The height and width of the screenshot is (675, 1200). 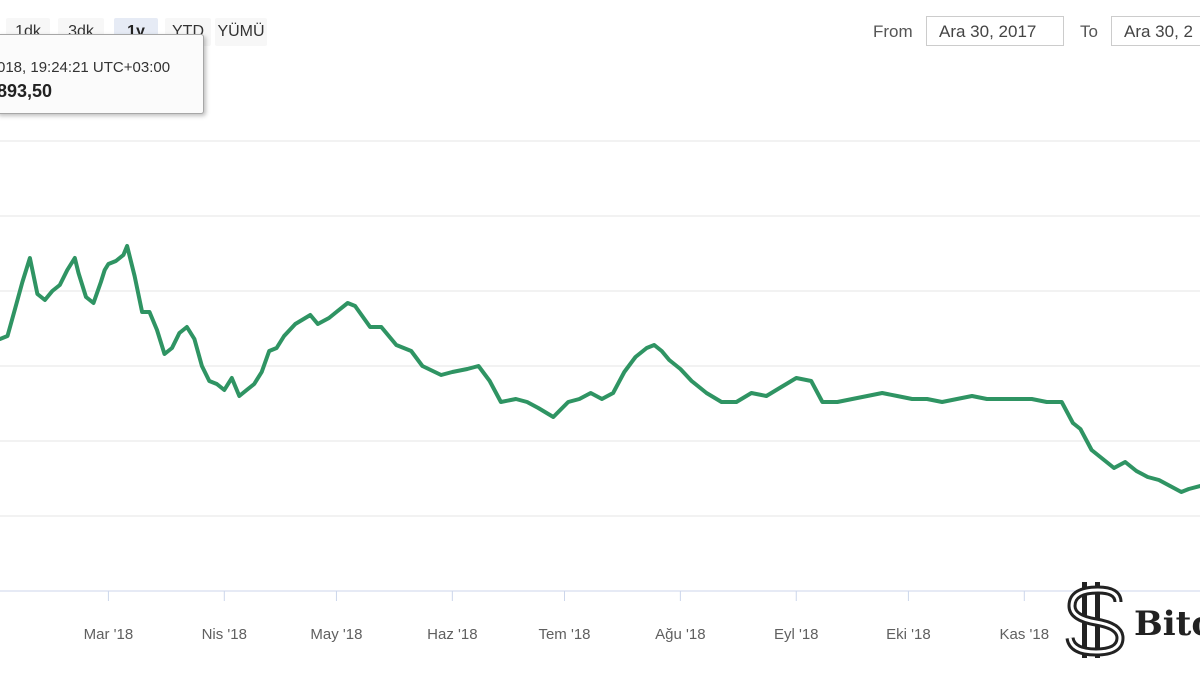 What do you see at coordinates (224, 634) in the screenshot?
I see `x-tick-label-1: Nis '18` at bounding box center [224, 634].